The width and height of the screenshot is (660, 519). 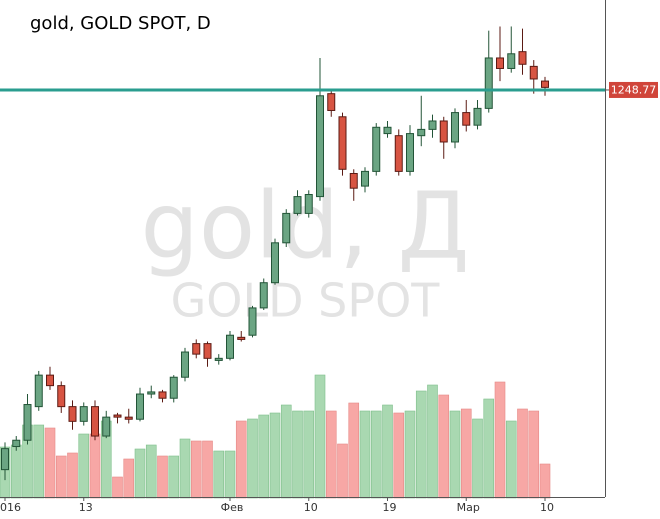 I want to click on watermark-main: gold, Д, so click(x=304, y=225).